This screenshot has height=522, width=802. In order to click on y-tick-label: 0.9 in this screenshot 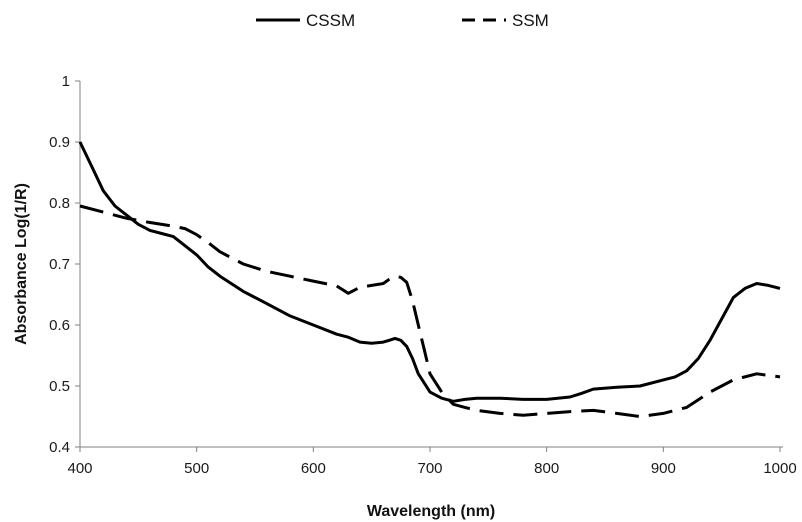, I will do `click(59, 142)`.